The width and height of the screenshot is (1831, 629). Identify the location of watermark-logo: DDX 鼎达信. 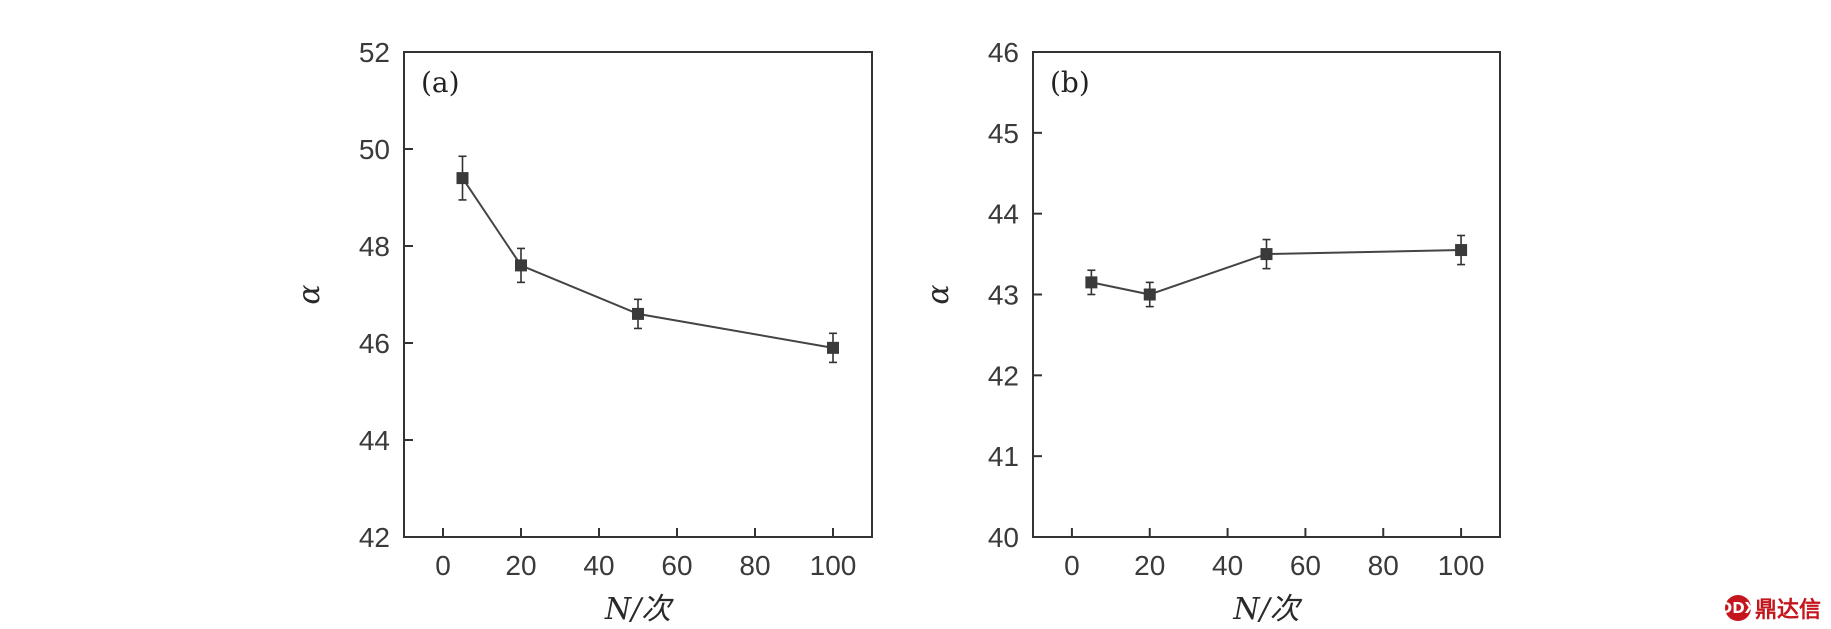
(1770, 608).